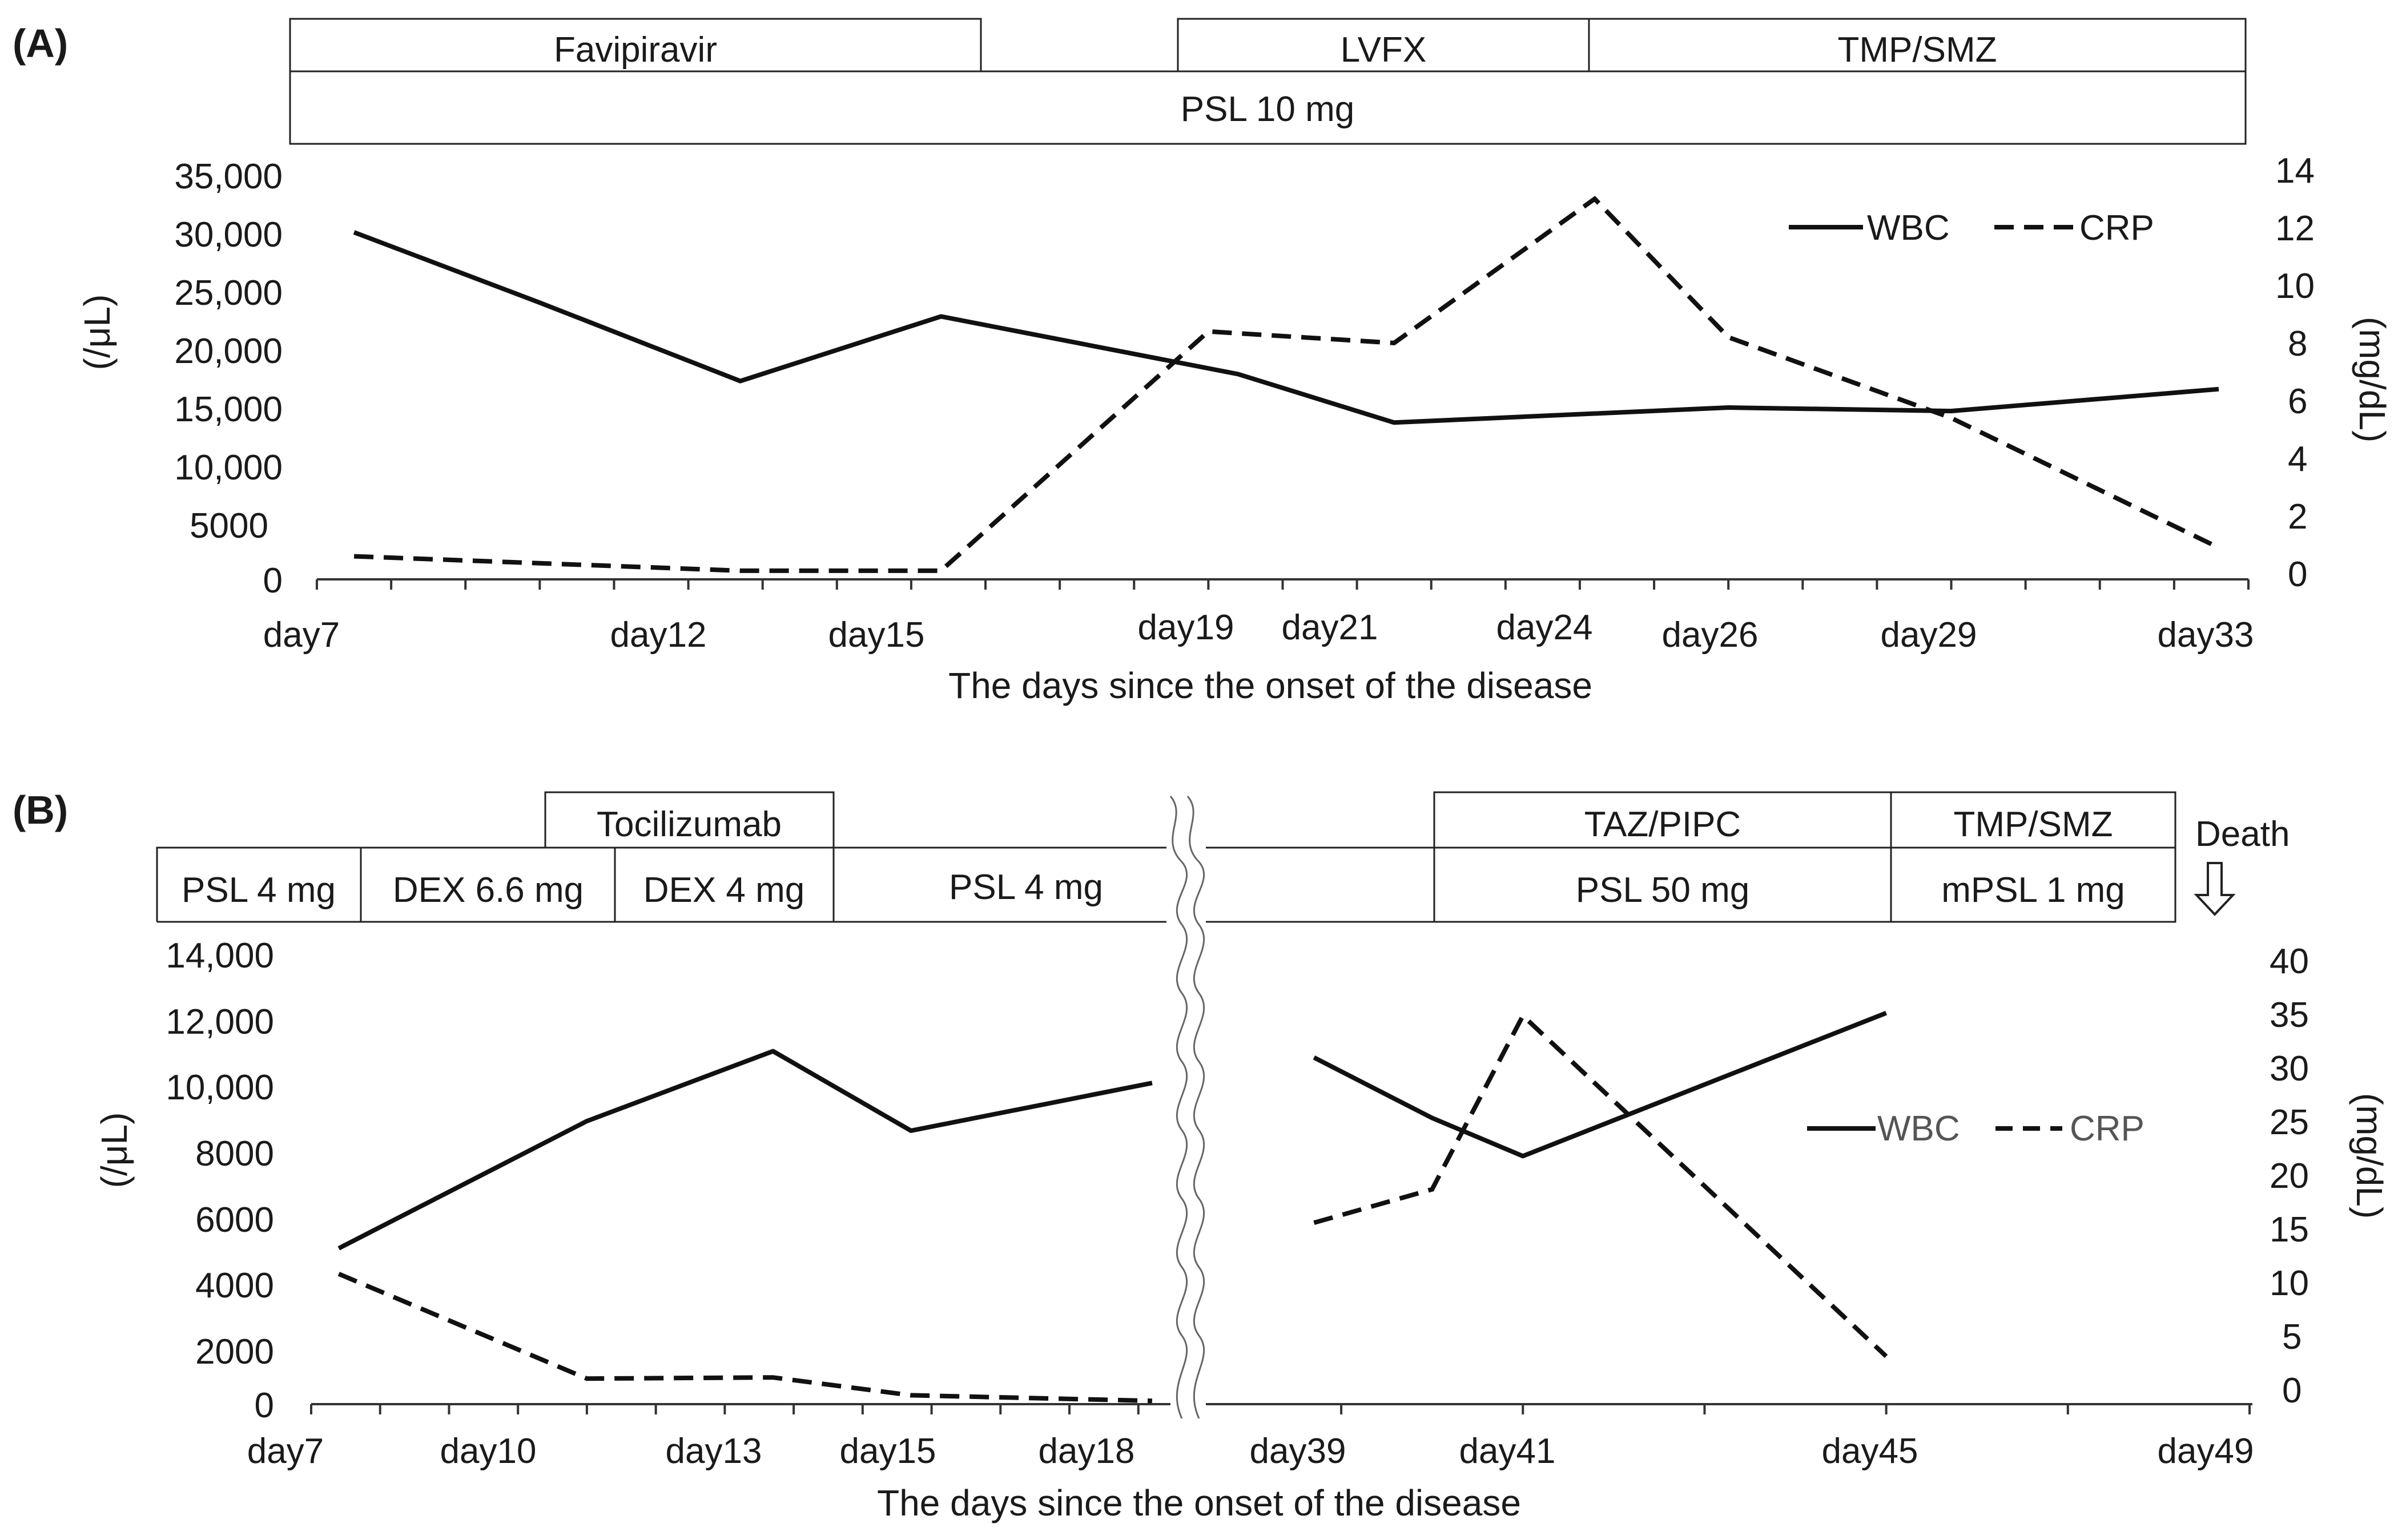  What do you see at coordinates (97, 332) in the screenshot?
I see `y-axis-title-left-a: (/μL)` at bounding box center [97, 332].